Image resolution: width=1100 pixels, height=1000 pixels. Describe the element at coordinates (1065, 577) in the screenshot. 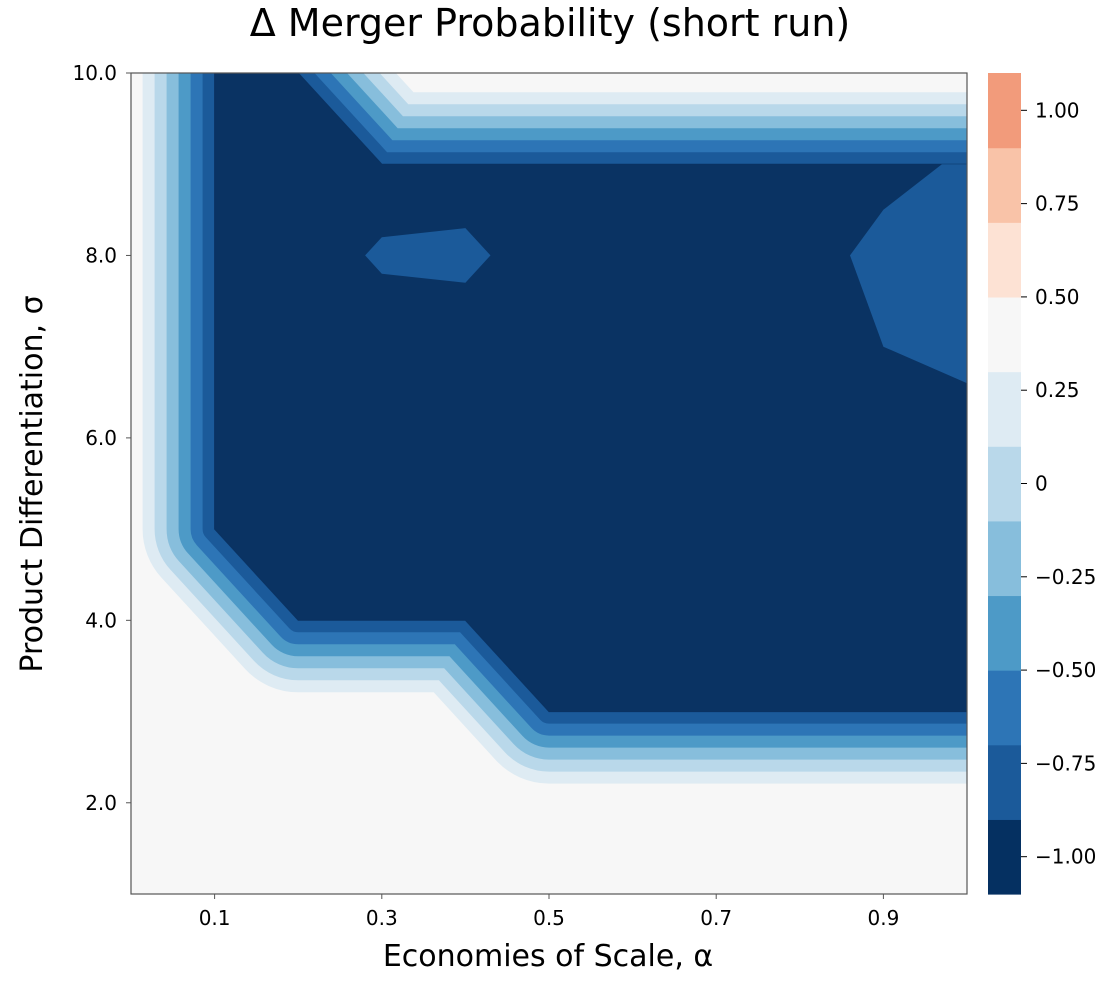

I see `colorbar-tick-label: −0.25` at that location.